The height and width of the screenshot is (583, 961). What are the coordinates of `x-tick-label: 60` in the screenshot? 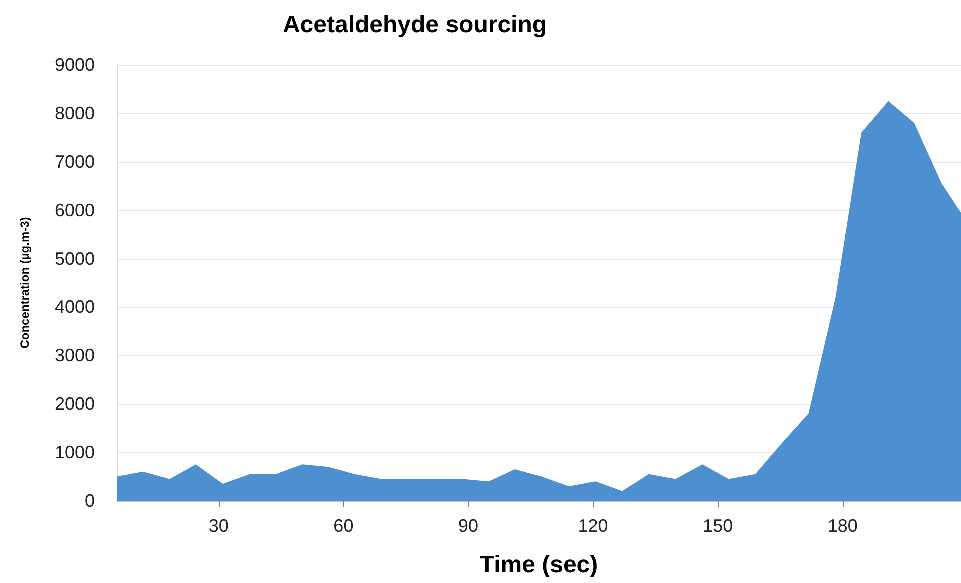 It's located at (344, 526).